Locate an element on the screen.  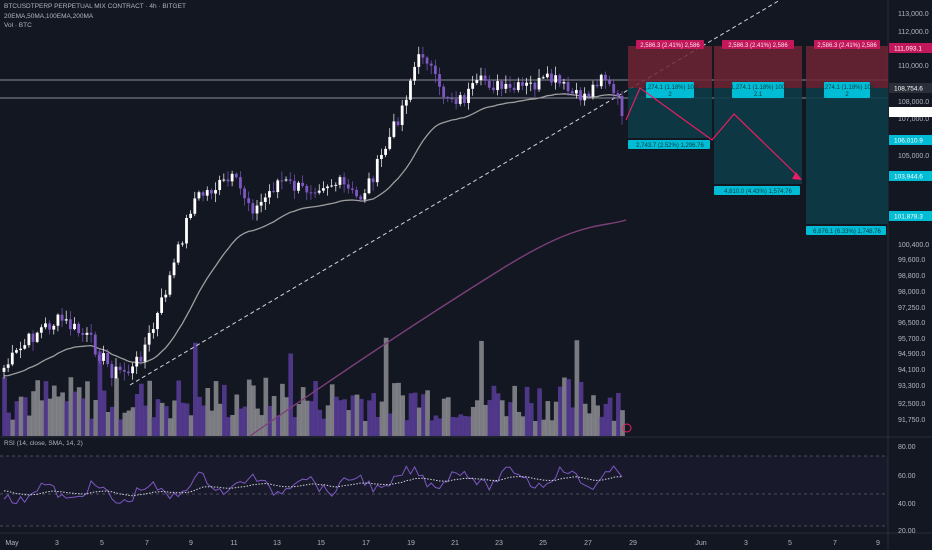
ma-legend: 20EMA,50MA,100EMA,200MA is located at coordinates (49, 16).